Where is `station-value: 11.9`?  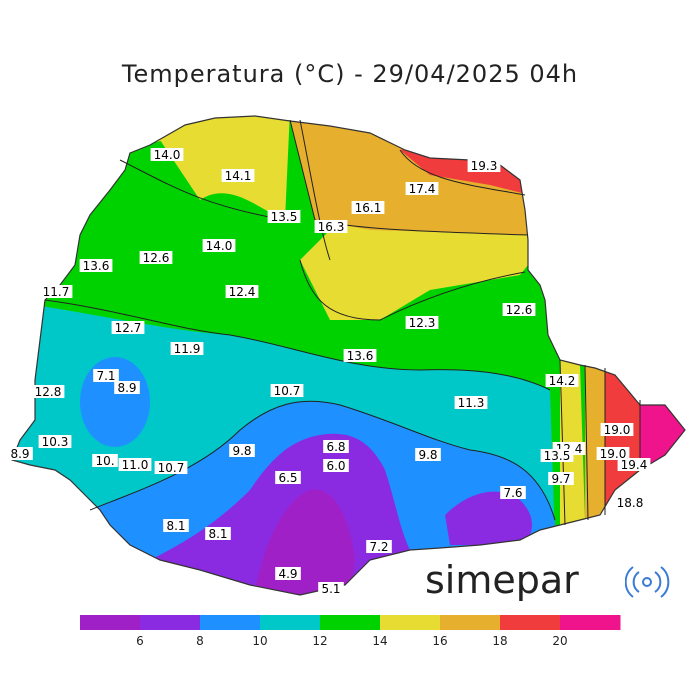 station-value: 11.9 is located at coordinates (187, 349).